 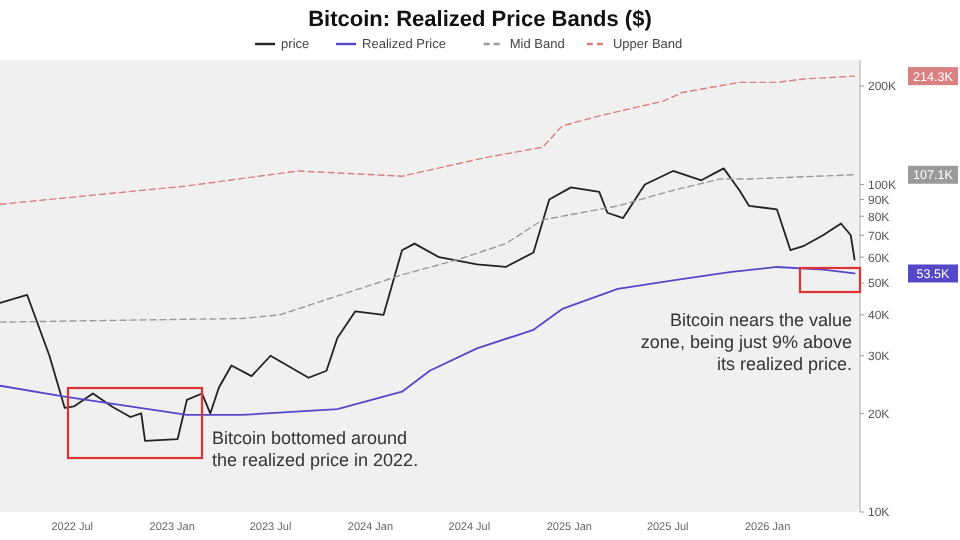 What do you see at coordinates (315, 449) in the screenshot?
I see `annotation: Bitcoin bottomed around the realized price in 2022.` at bounding box center [315, 449].